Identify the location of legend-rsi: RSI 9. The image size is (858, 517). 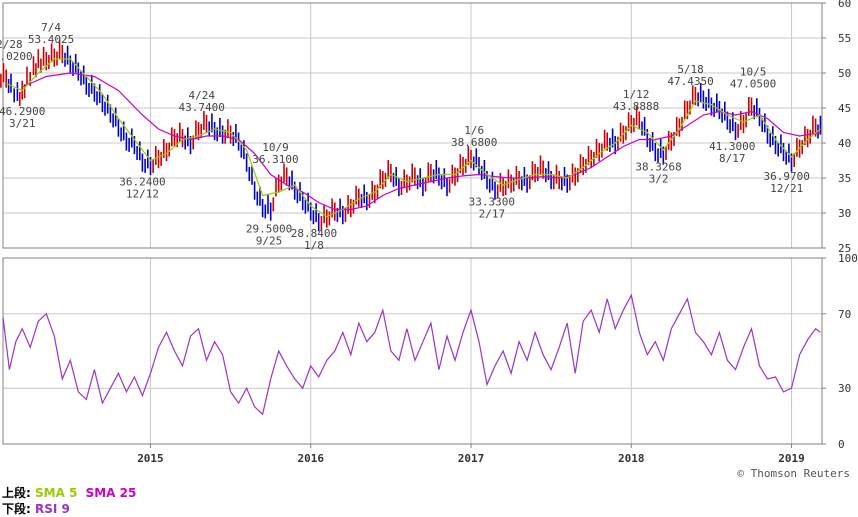
(52, 509).